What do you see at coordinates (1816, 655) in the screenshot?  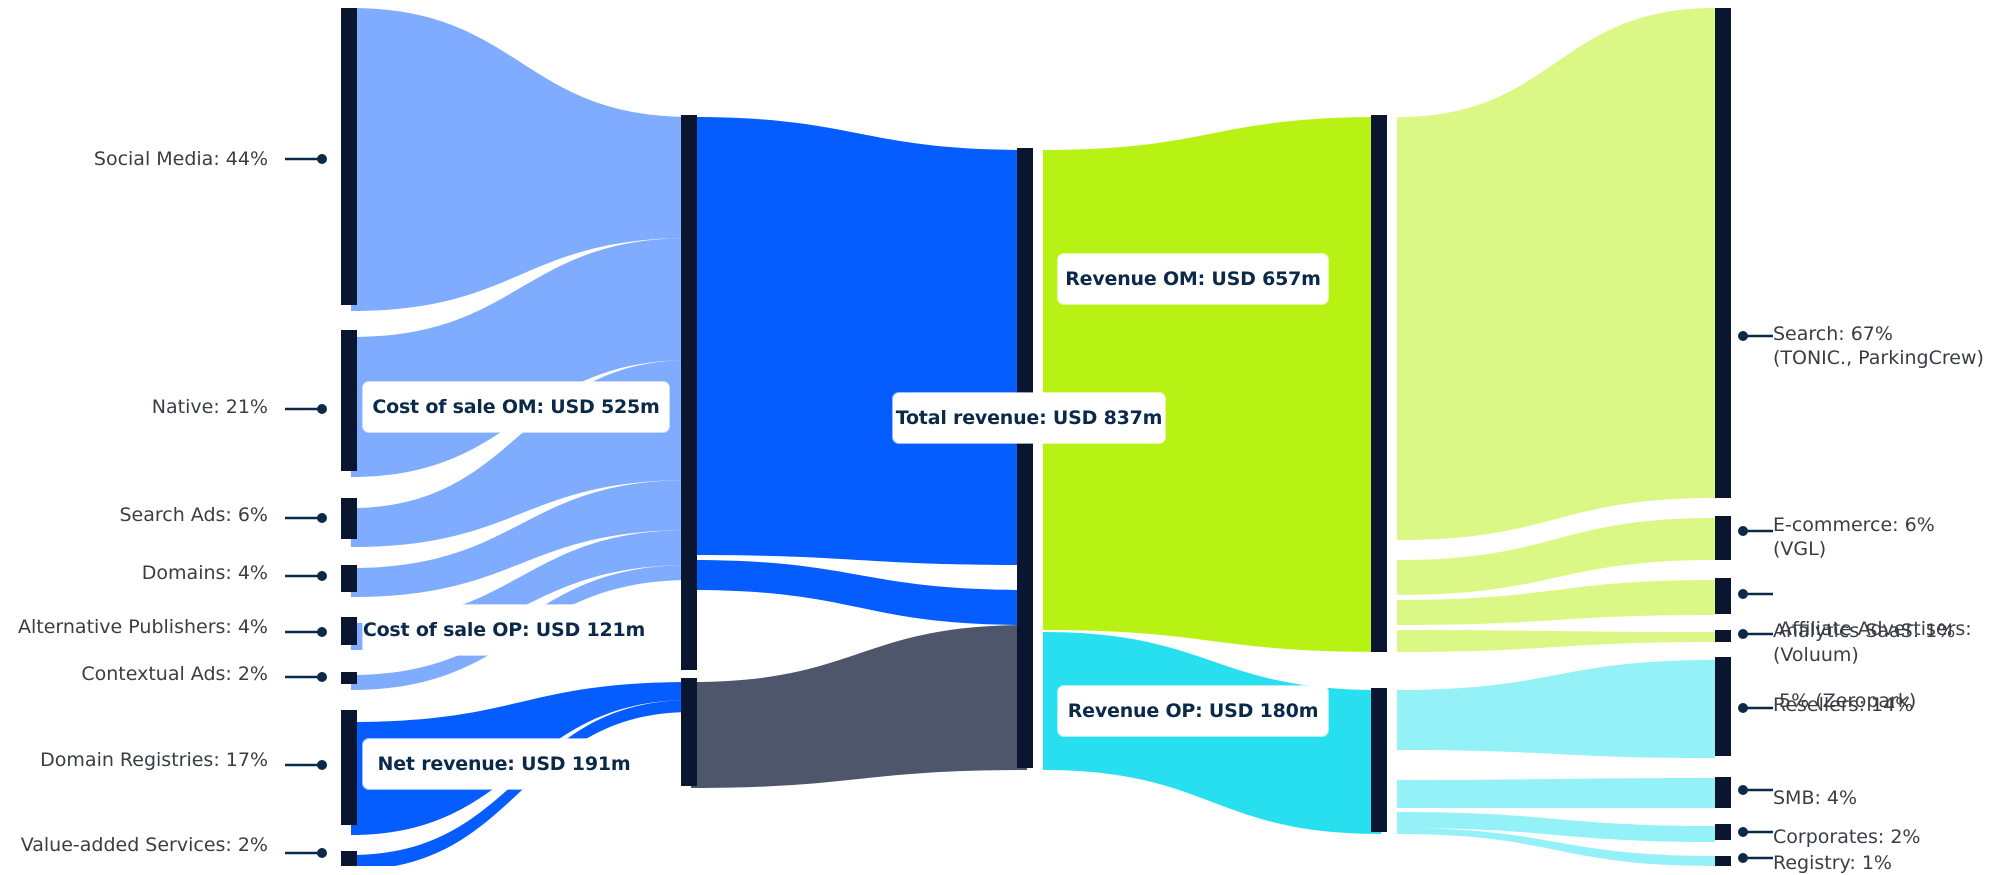 I see `label-analytics-line2: (Voluum)` at bounding box center [1816, 655].